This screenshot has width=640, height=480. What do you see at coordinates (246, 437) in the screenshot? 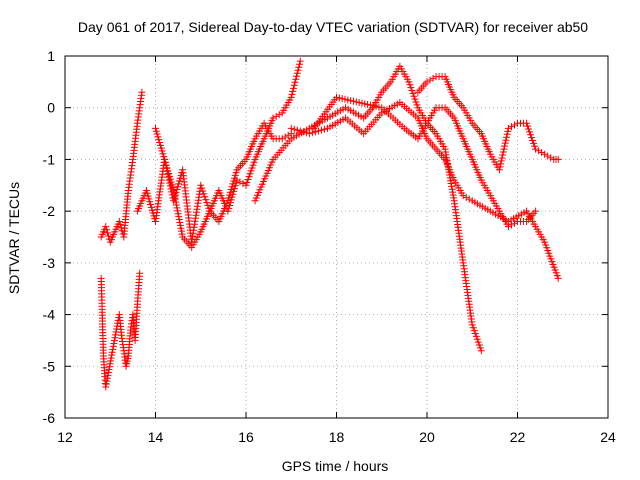
I see `x-tick-label: 16` at bounding box center [246, 437].